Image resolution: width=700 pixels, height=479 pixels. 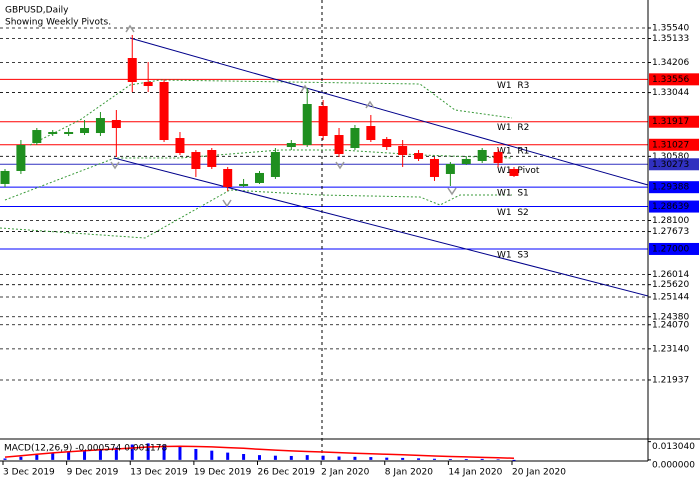 What do you see at coordinates (345, 473) in the screenshot?
I see `x-tick-label: 2 Jan 2020` at bounding box center [345, 473].